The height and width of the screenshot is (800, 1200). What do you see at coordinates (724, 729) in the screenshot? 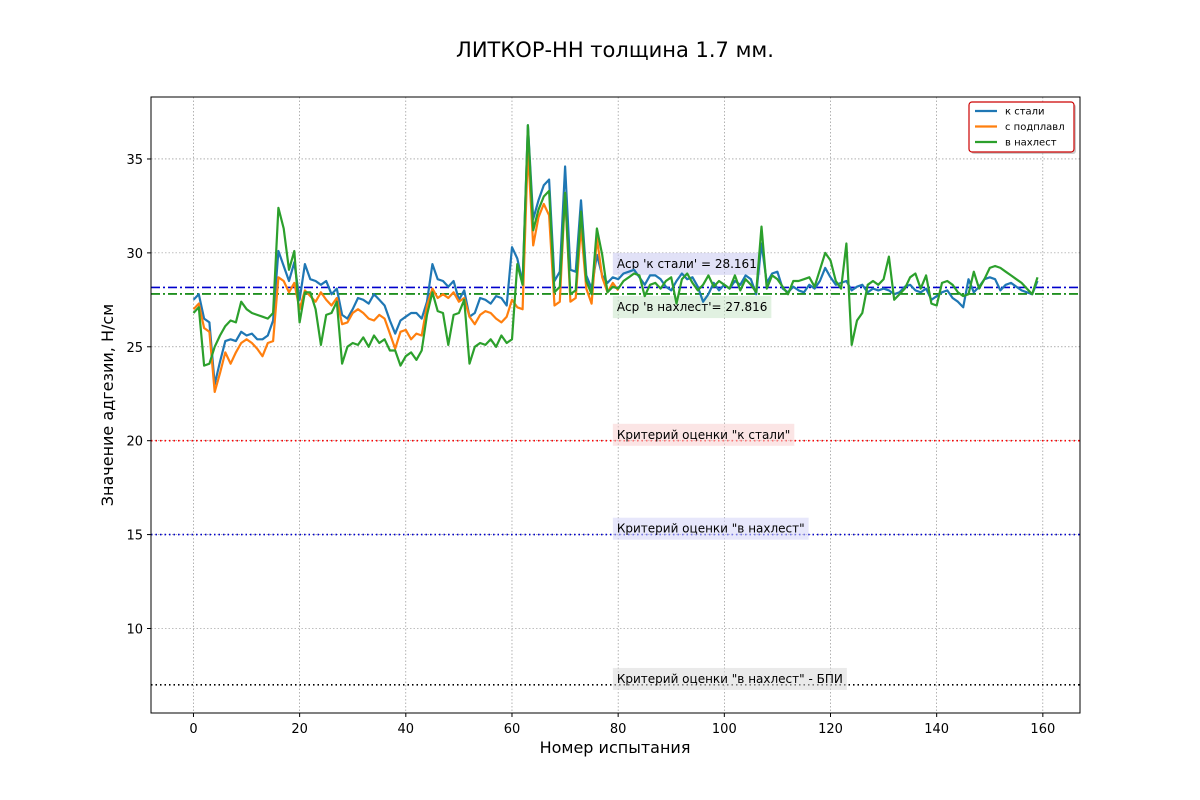
I see `x-tick-label: 100` at bounding box center [724, 729].